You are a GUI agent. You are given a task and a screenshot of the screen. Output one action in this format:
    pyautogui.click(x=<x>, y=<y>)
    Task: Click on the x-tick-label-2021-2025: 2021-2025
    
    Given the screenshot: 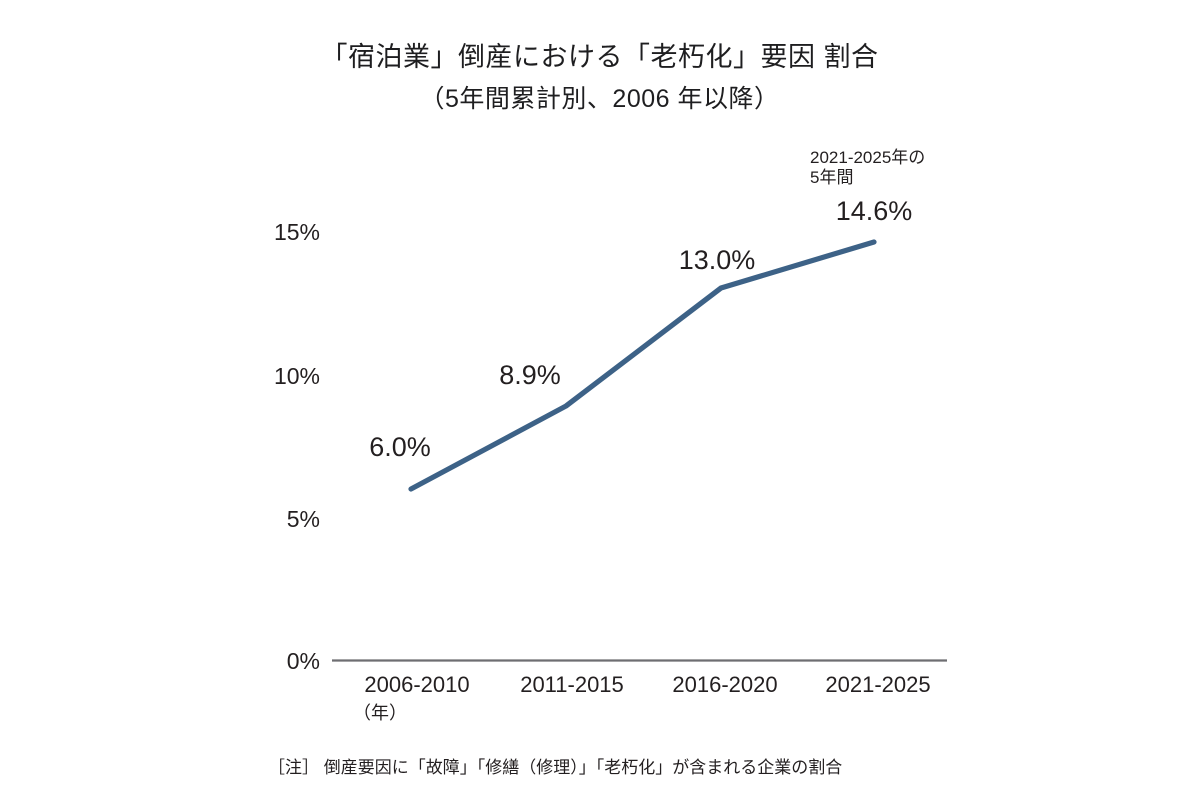 What is the action you would take?
    pyautogui.click(x=878, y=684)
    